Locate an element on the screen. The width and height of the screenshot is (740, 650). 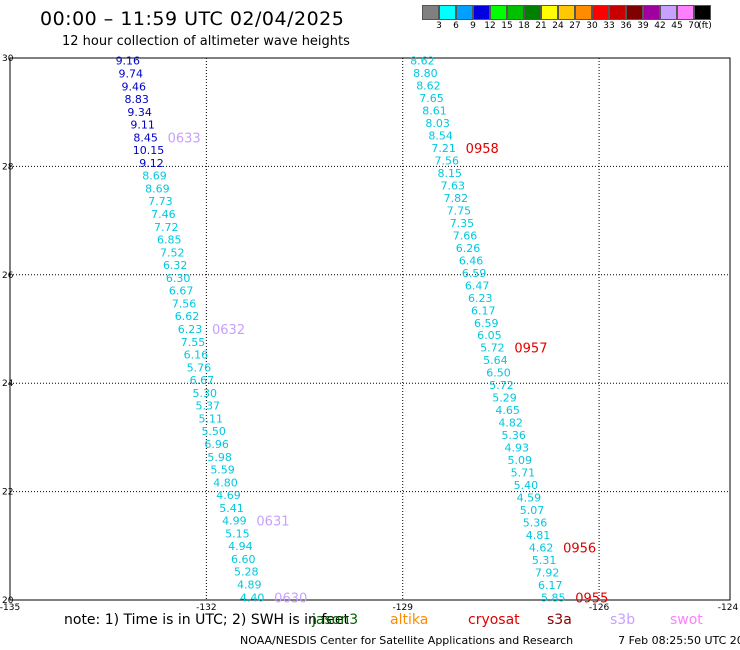
satellite-label-cryosat: cryosat is located at coordinates (494, 620).